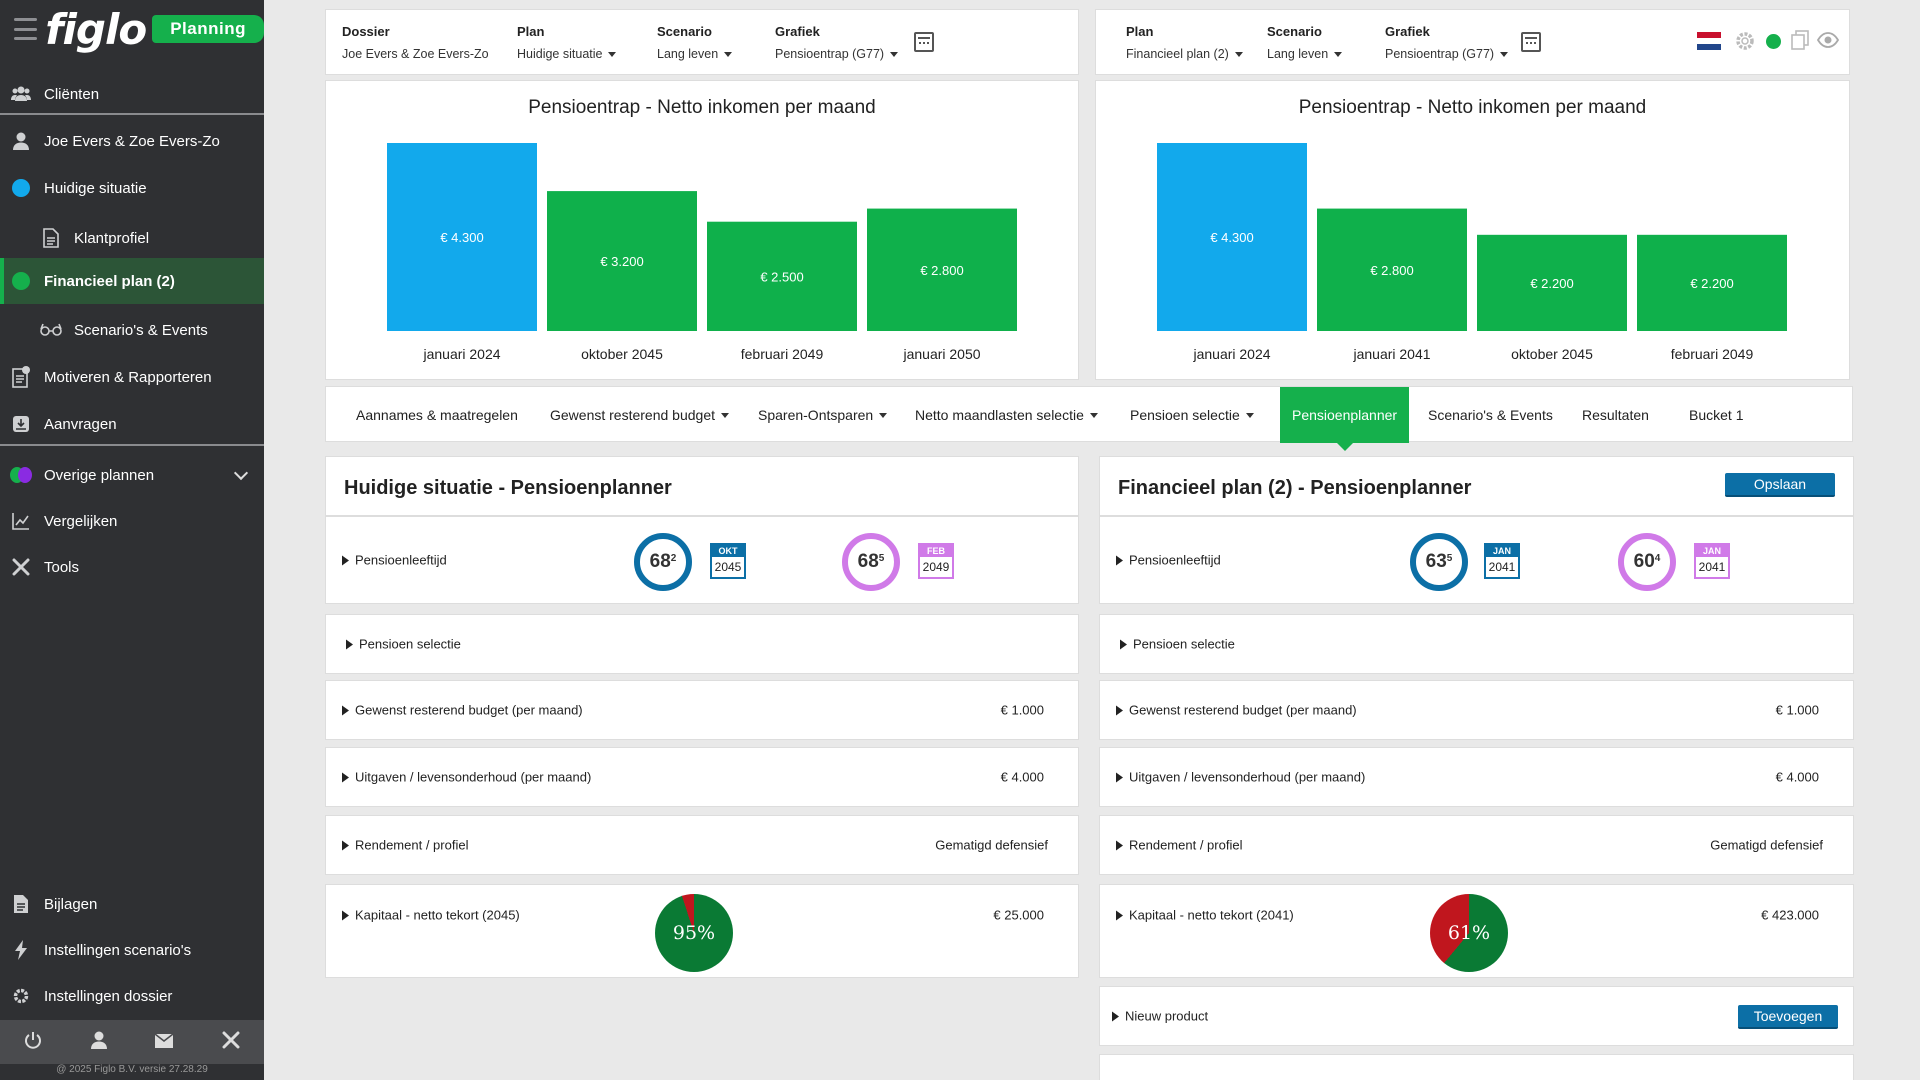 The height and width of the screenshot is (1080, 1920). What do you see at coordinates (241, 473) in the screenshot?
I see `chevron-down-icon` at bounding box center [241, 473].